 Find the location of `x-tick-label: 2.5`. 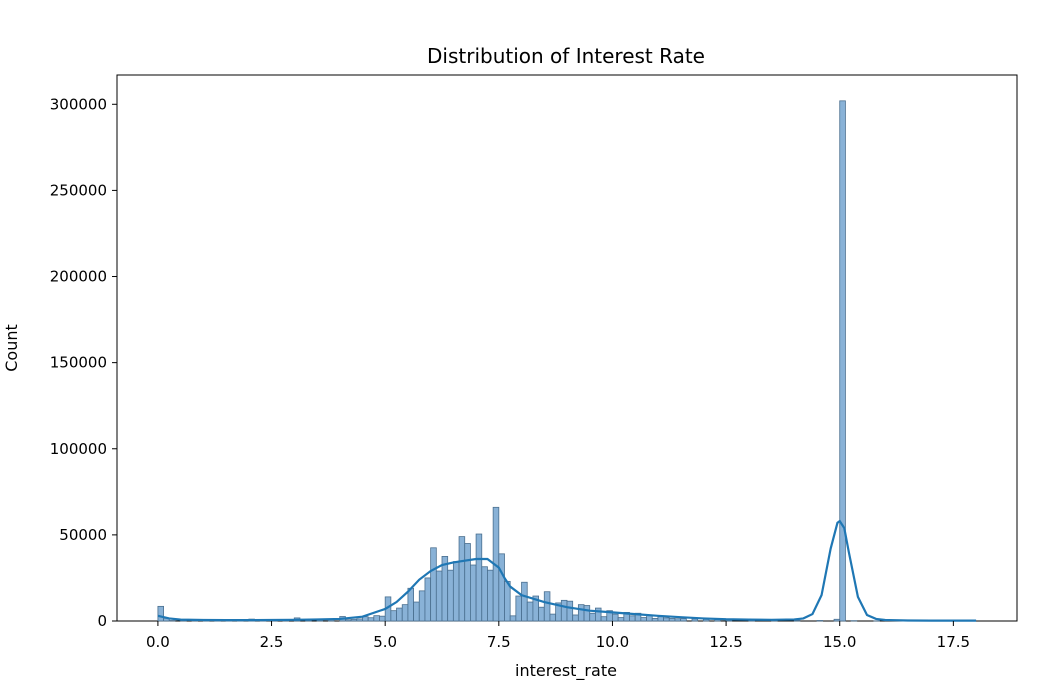

x-tick-label: 2.5 is located at coordinates (272, 642).